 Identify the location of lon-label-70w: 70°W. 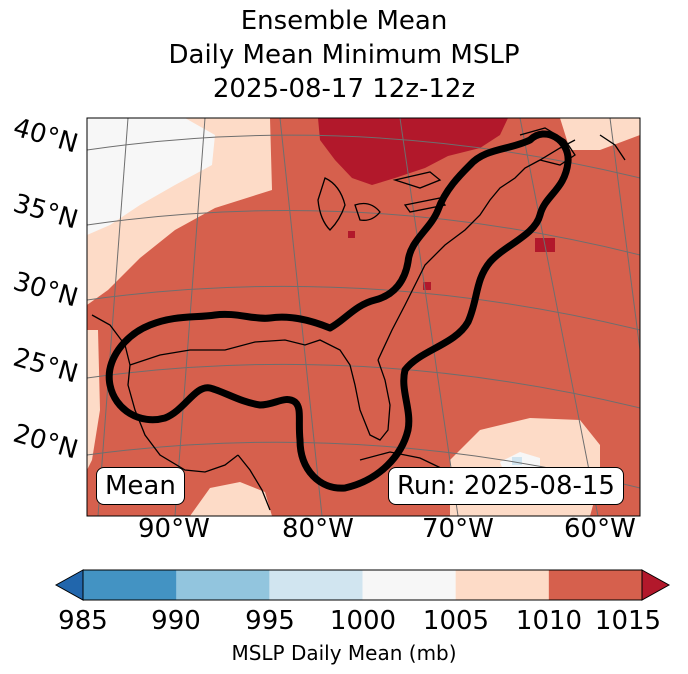
(458, 529).